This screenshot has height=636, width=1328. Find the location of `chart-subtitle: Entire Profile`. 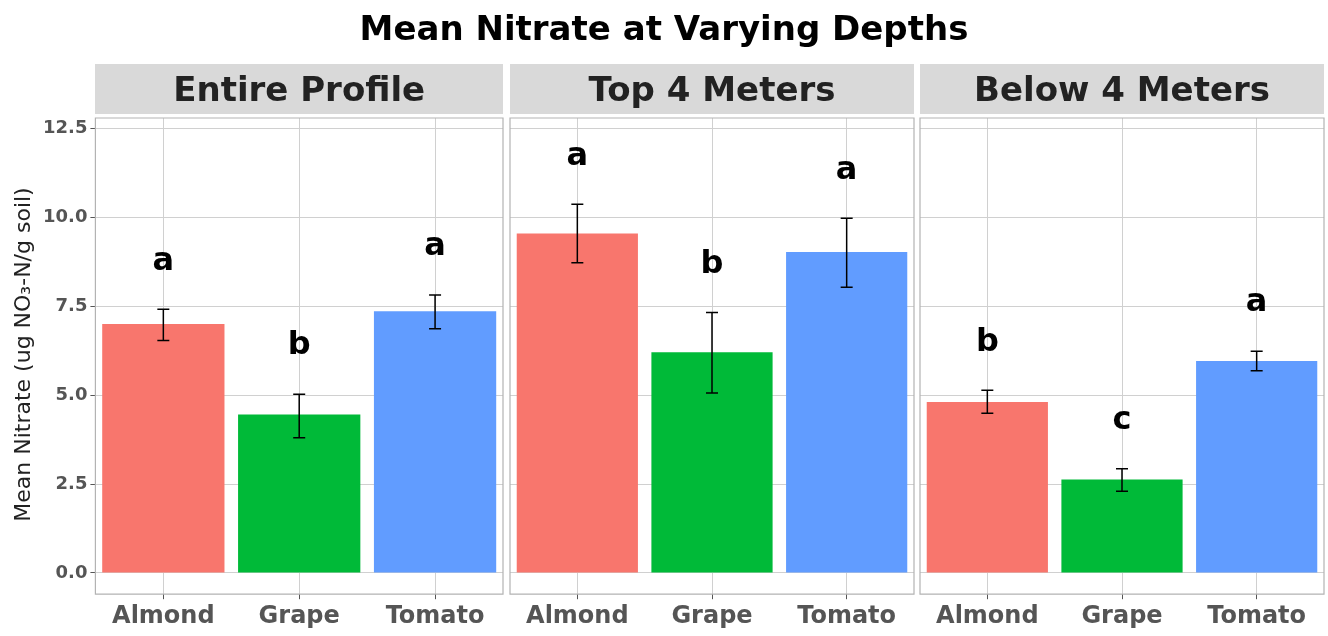

chart-subtitle: Entire Profile is located at coordinates (299, 89).